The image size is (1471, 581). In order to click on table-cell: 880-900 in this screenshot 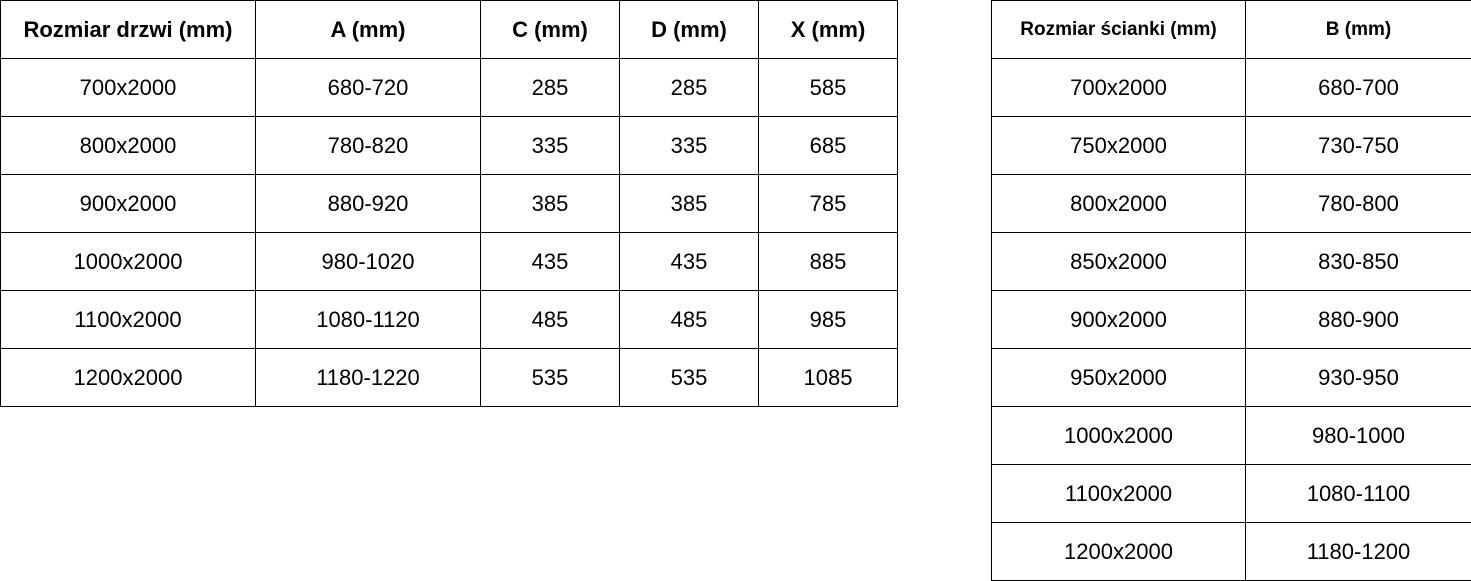, I will do `click(1358, 319)`.